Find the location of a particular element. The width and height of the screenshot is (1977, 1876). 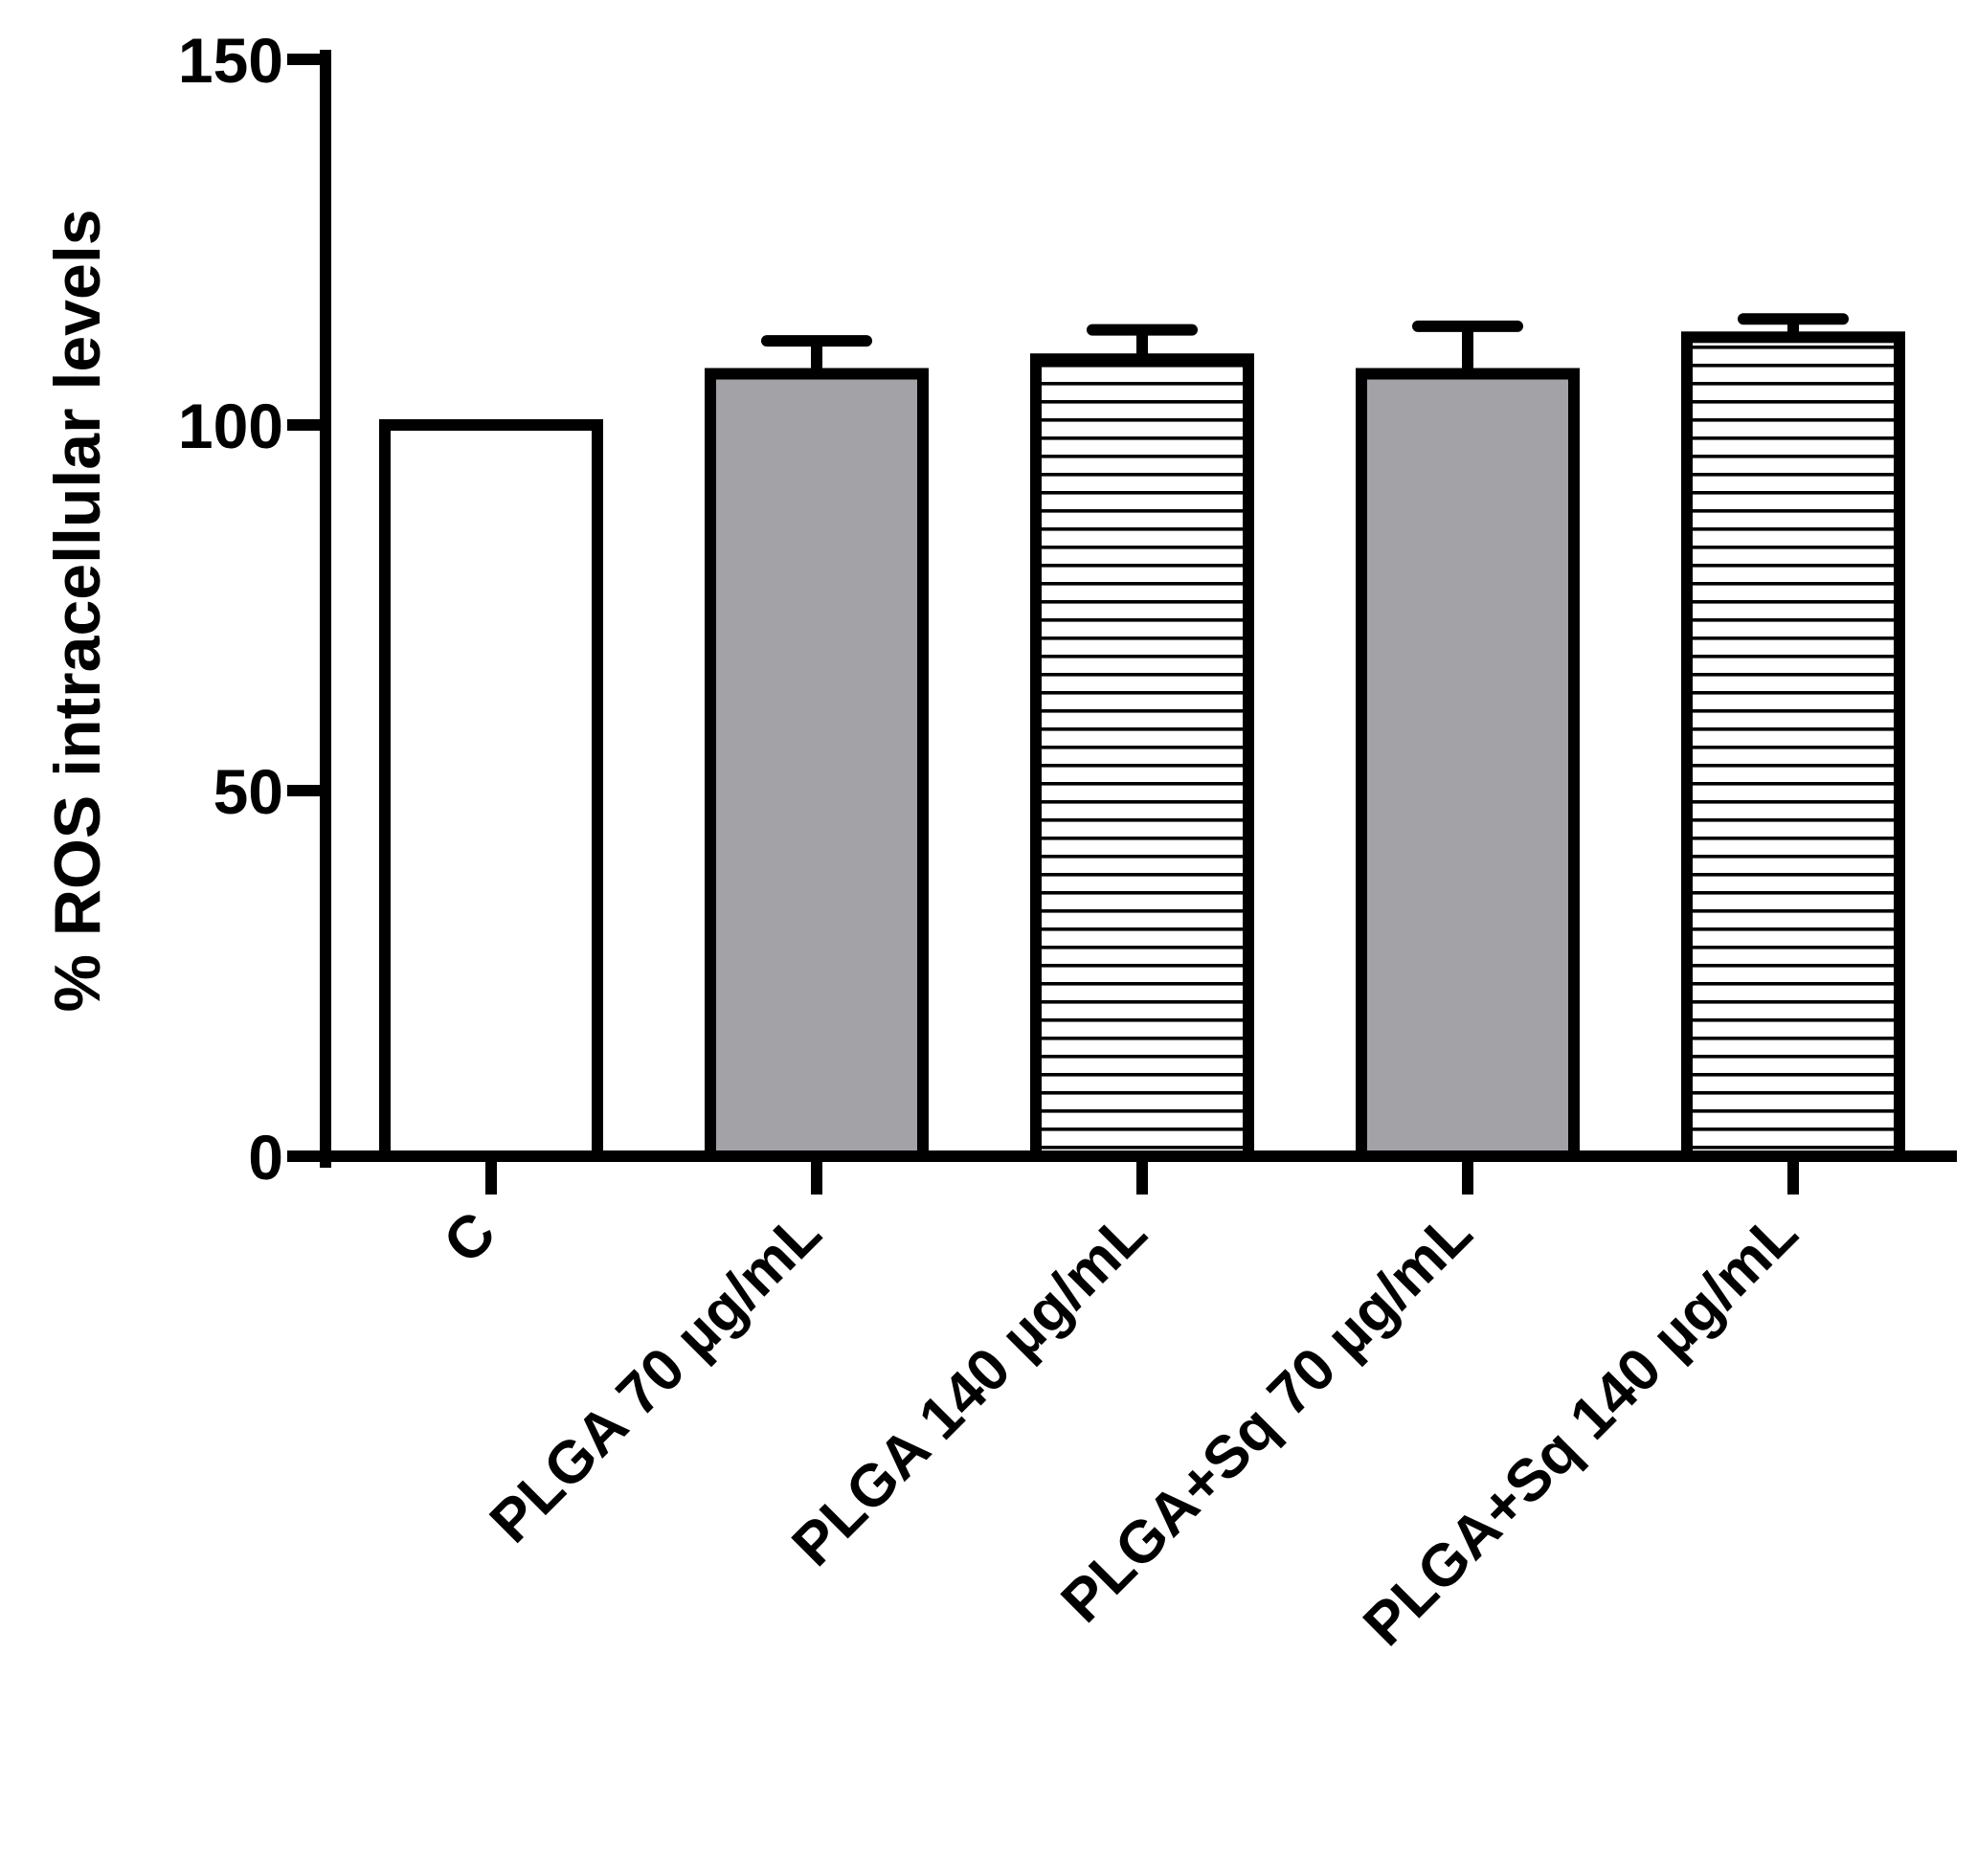

y-tick-label: 0 is located at coordinates (266, 1157).